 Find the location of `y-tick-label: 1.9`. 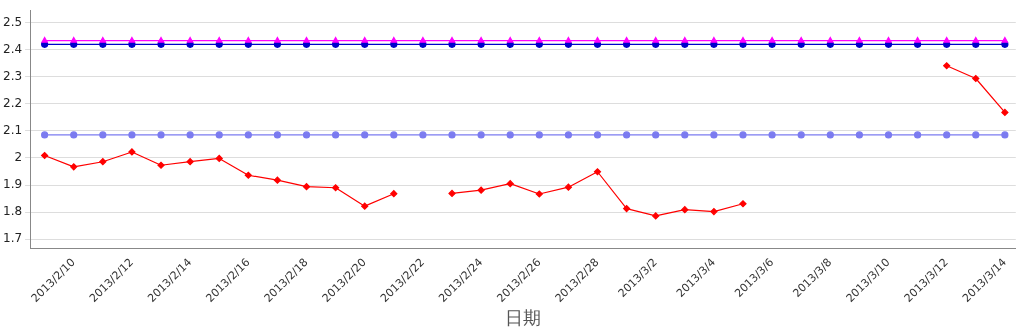

y-tick-label: 1.9 is located at coordinates (12, 184).